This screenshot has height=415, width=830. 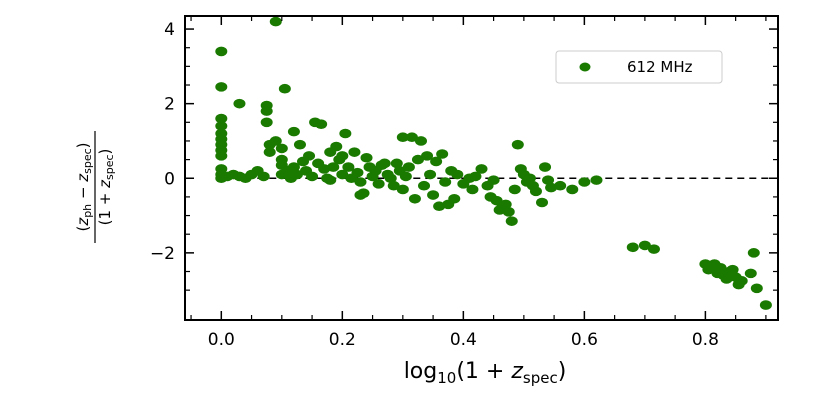 What do you see at coordinates (584, 340) in the screenshot?
I see `x-tick-label: 0.6` at bounding box center [584, 340].